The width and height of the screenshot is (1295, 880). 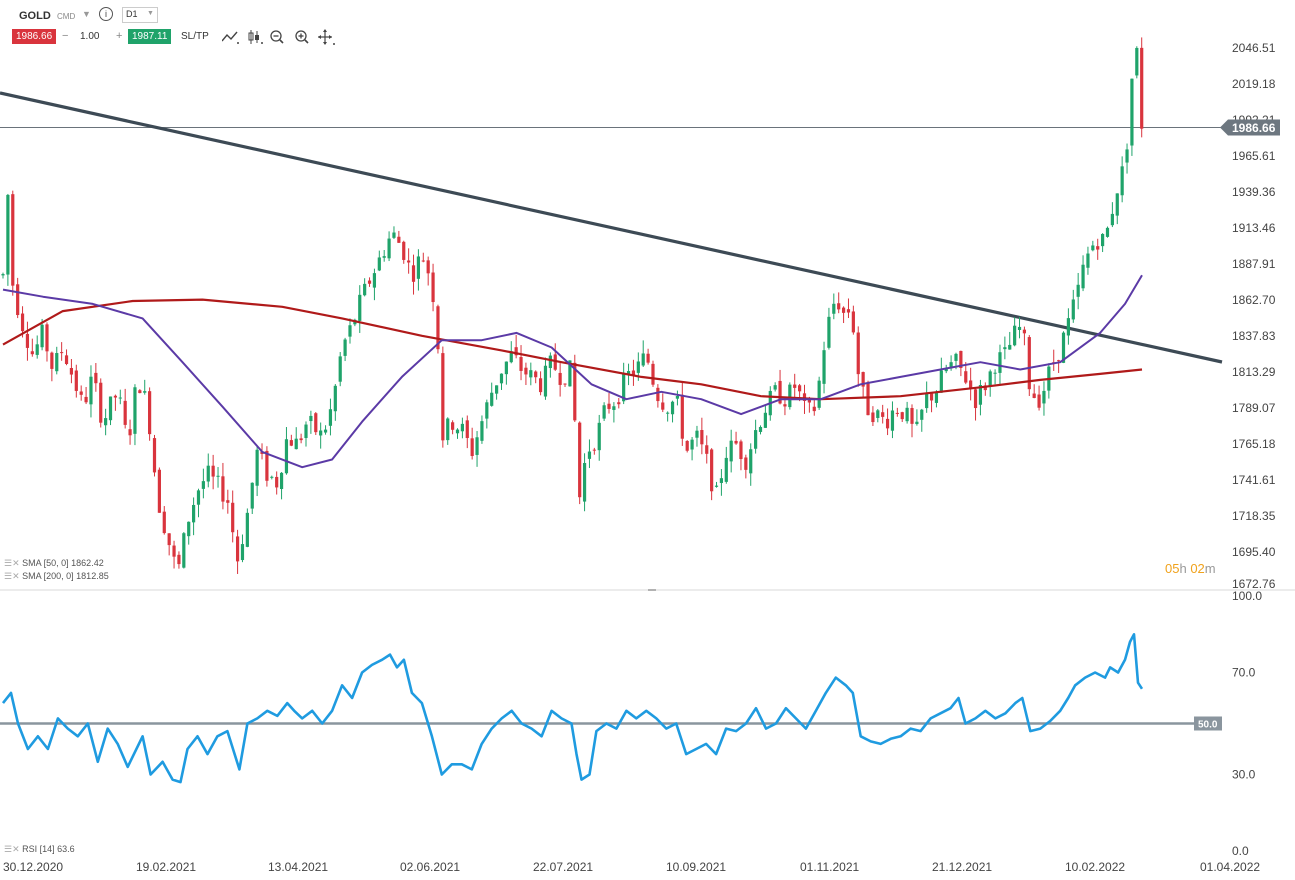 I want to click on rsi-50-tag: 50.0, so click(x=1208, y=723).